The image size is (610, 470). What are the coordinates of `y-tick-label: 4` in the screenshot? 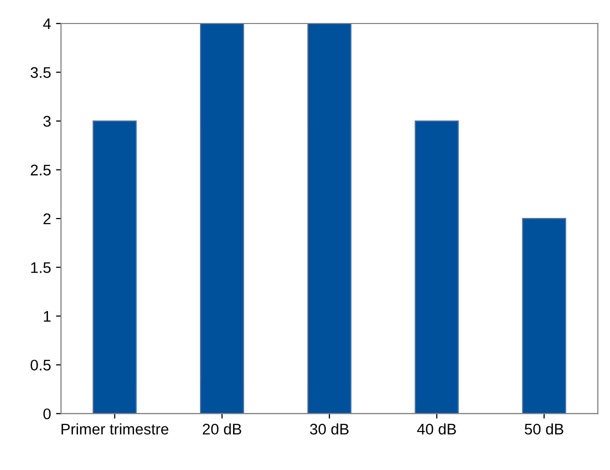 It's located at (47, 24).